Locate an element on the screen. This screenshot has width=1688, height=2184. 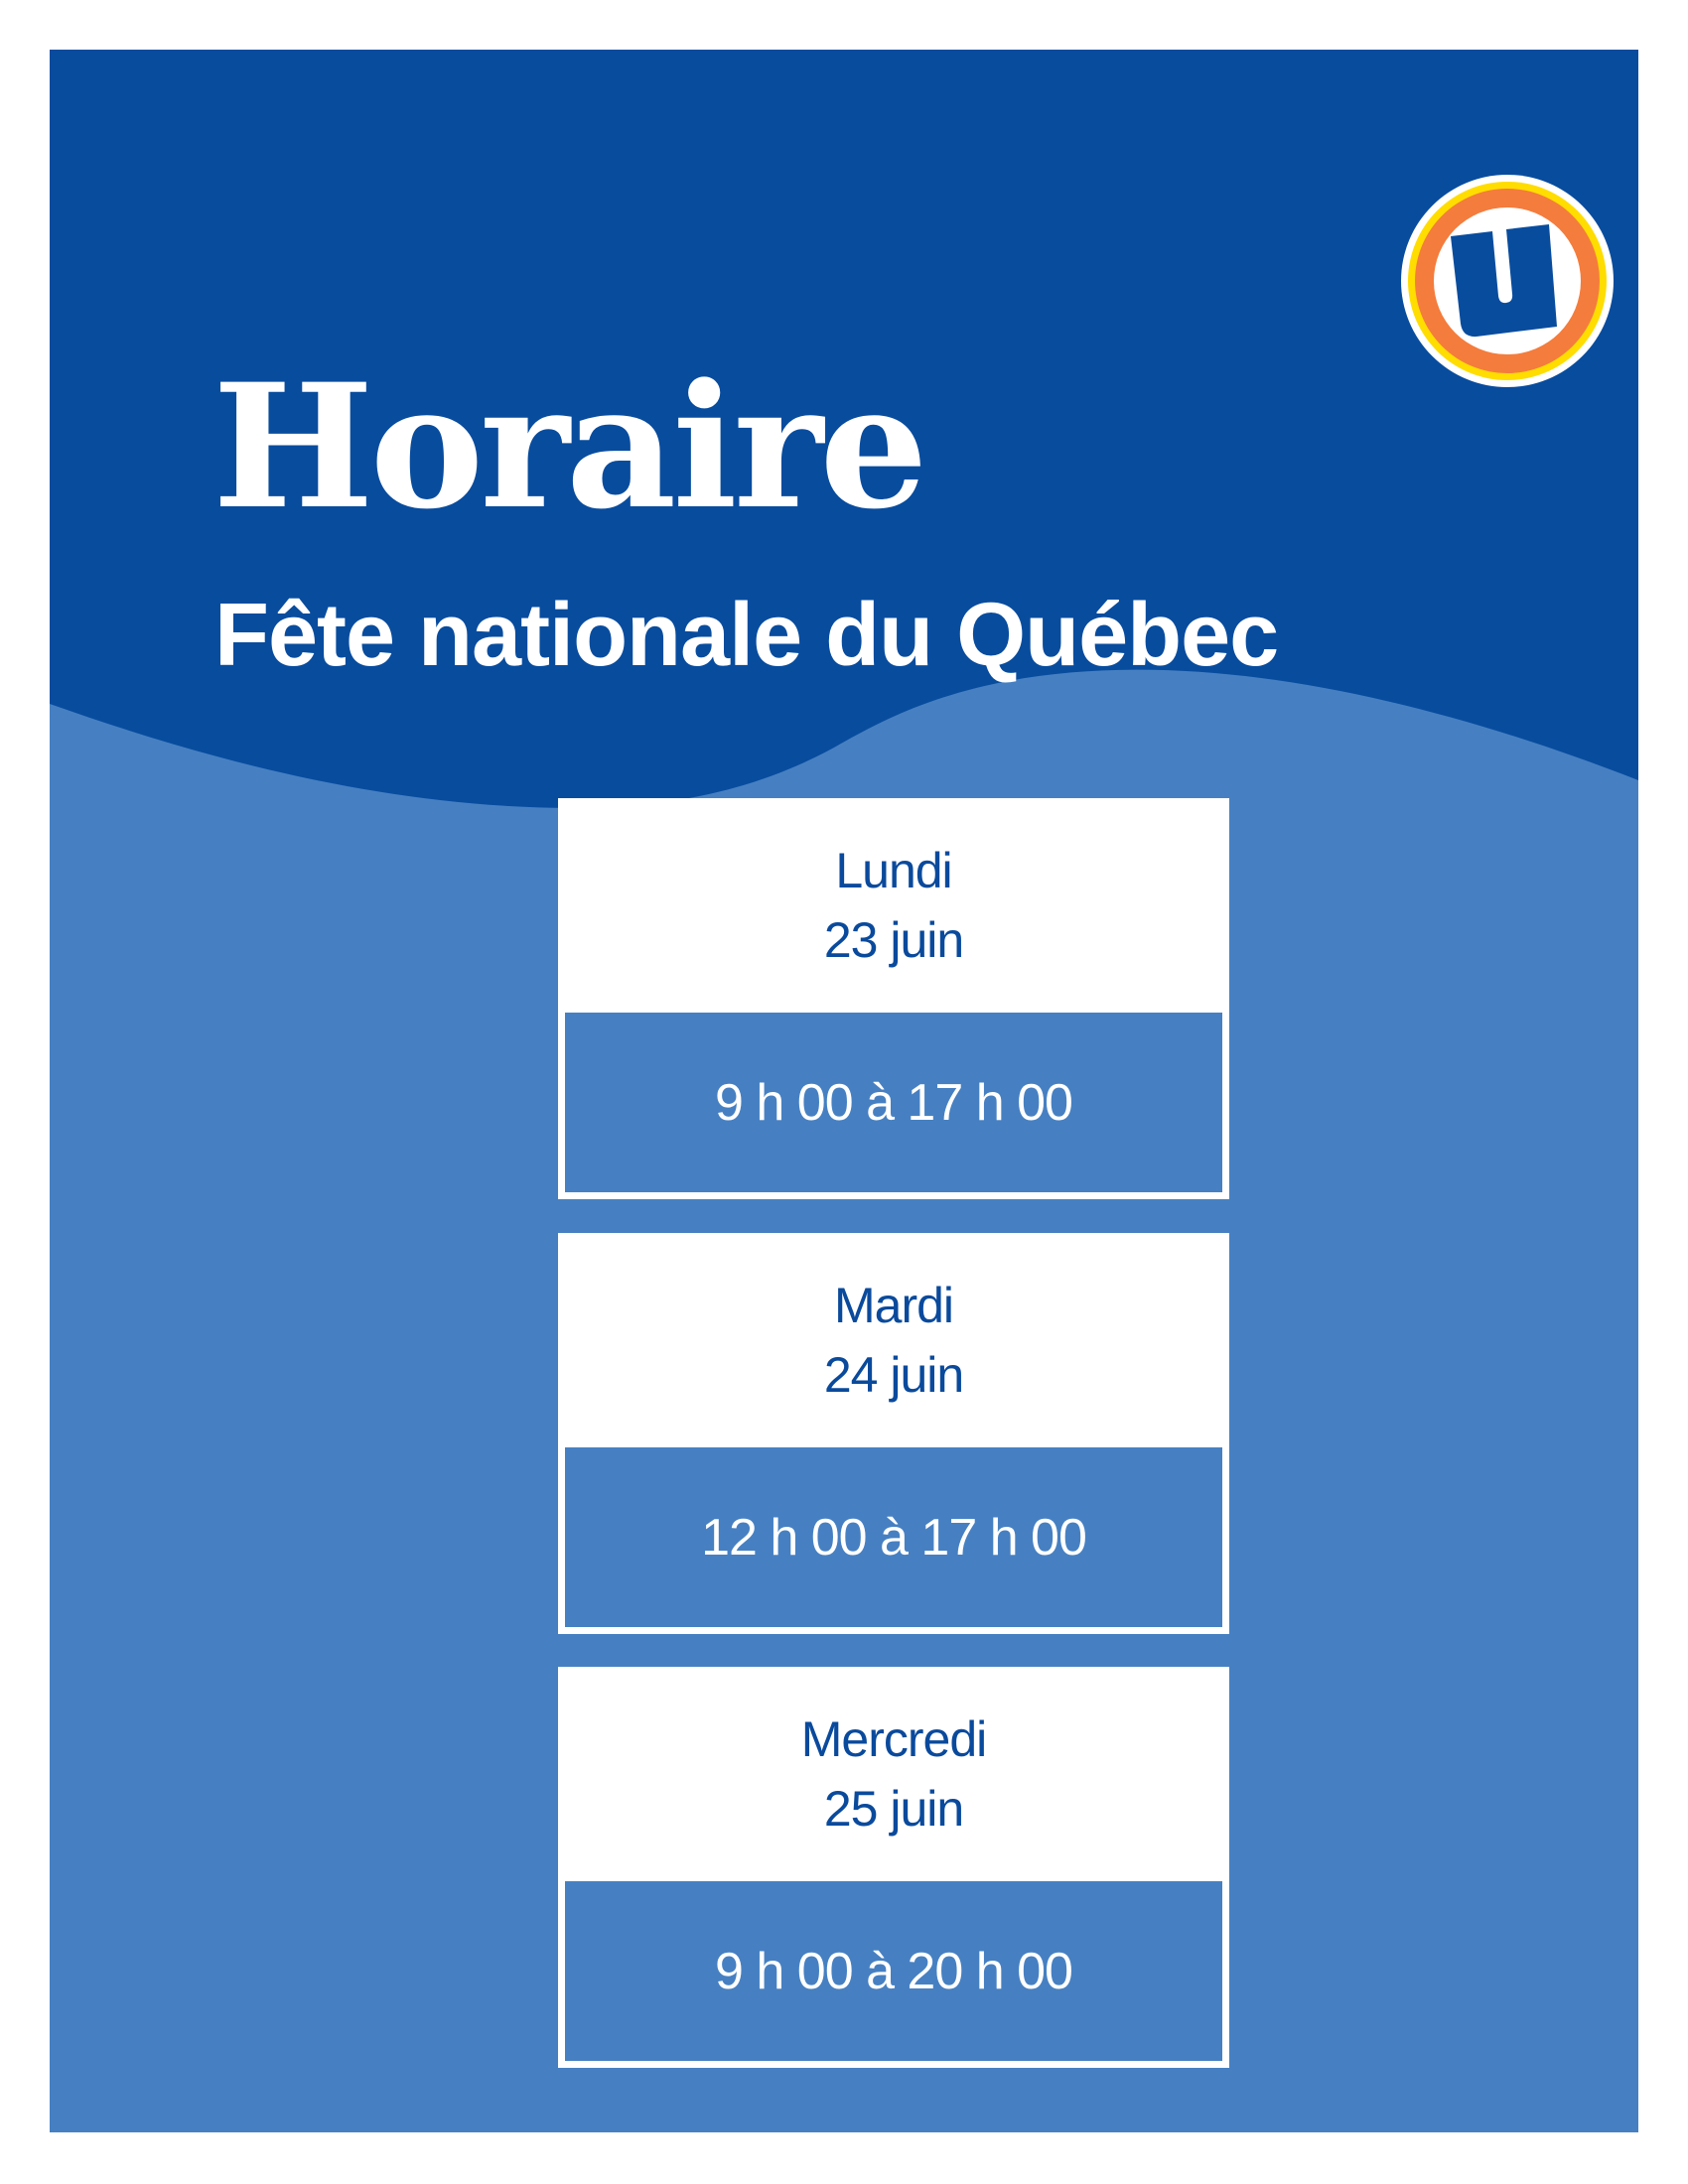
date-label: 23 juin is located at coordinates (893, 940).